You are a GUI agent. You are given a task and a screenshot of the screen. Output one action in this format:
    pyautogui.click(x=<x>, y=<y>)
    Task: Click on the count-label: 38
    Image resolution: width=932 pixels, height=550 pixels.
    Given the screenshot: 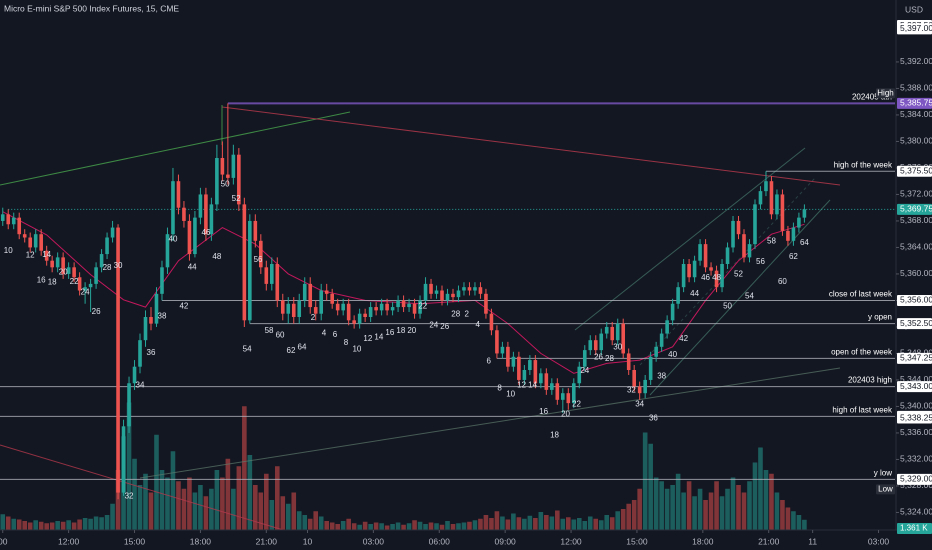 What is the action you would take?
    pyautogui.click(x=661, y=376)
    